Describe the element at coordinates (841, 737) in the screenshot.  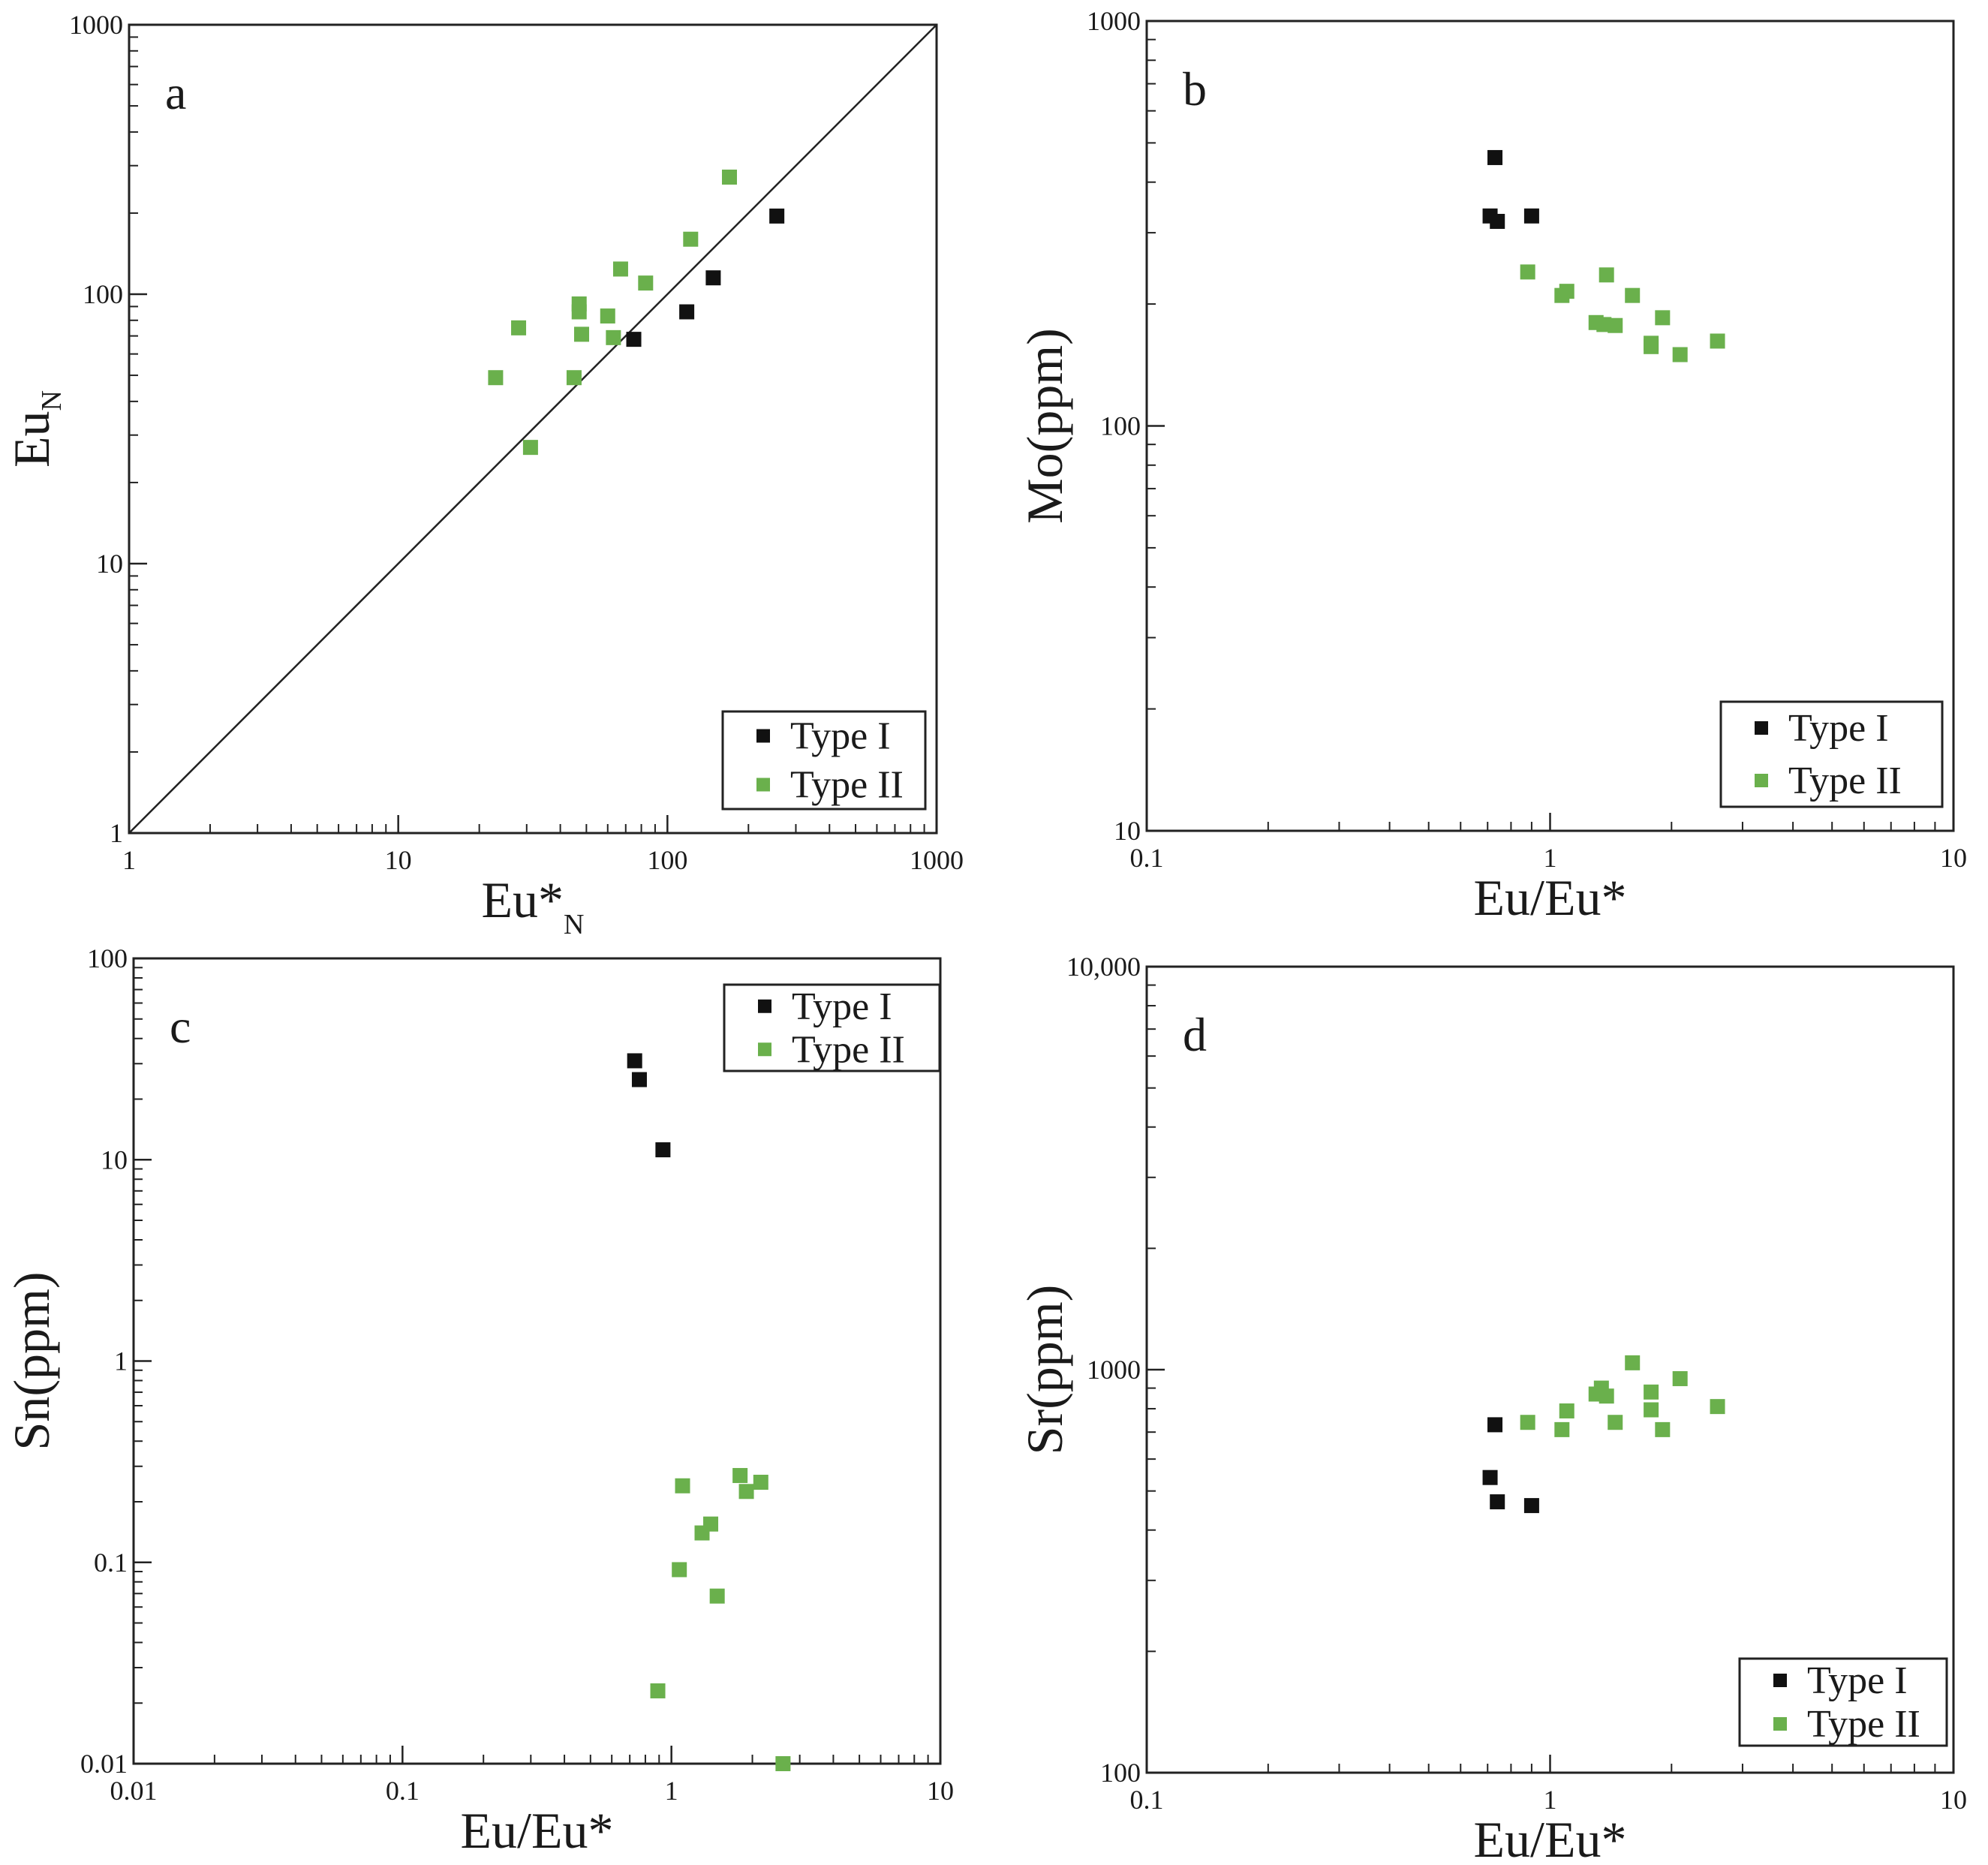
I see `legend-label-type1: Type I` at that location.